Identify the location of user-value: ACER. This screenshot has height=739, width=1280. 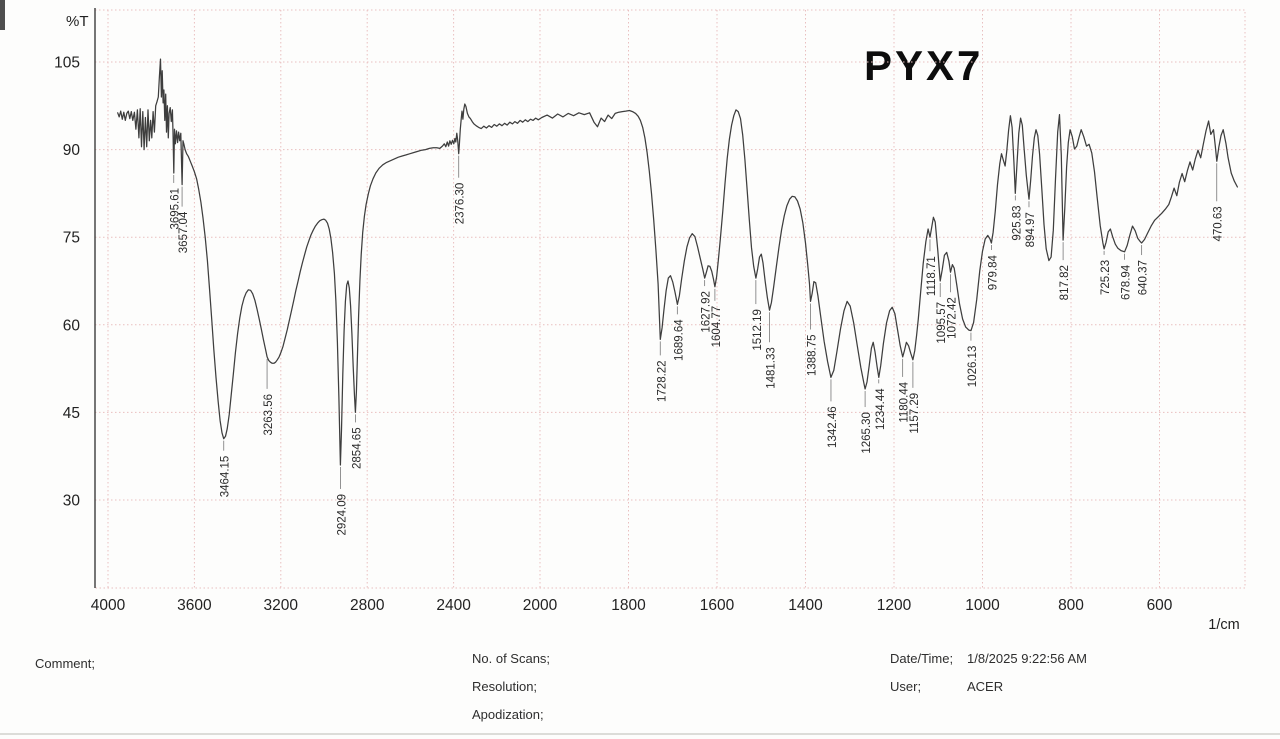
(985, 686).